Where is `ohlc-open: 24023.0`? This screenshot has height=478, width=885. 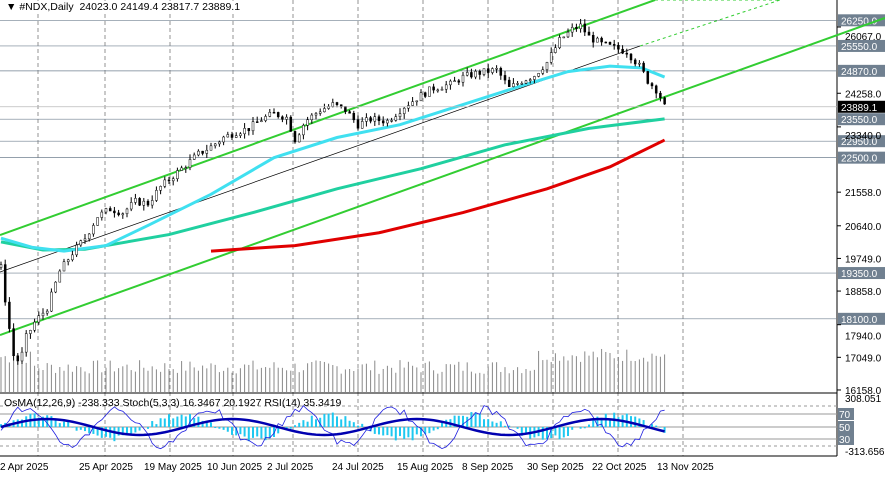
ohlc-open: 24023.0 is located at coordinates (98, 7).